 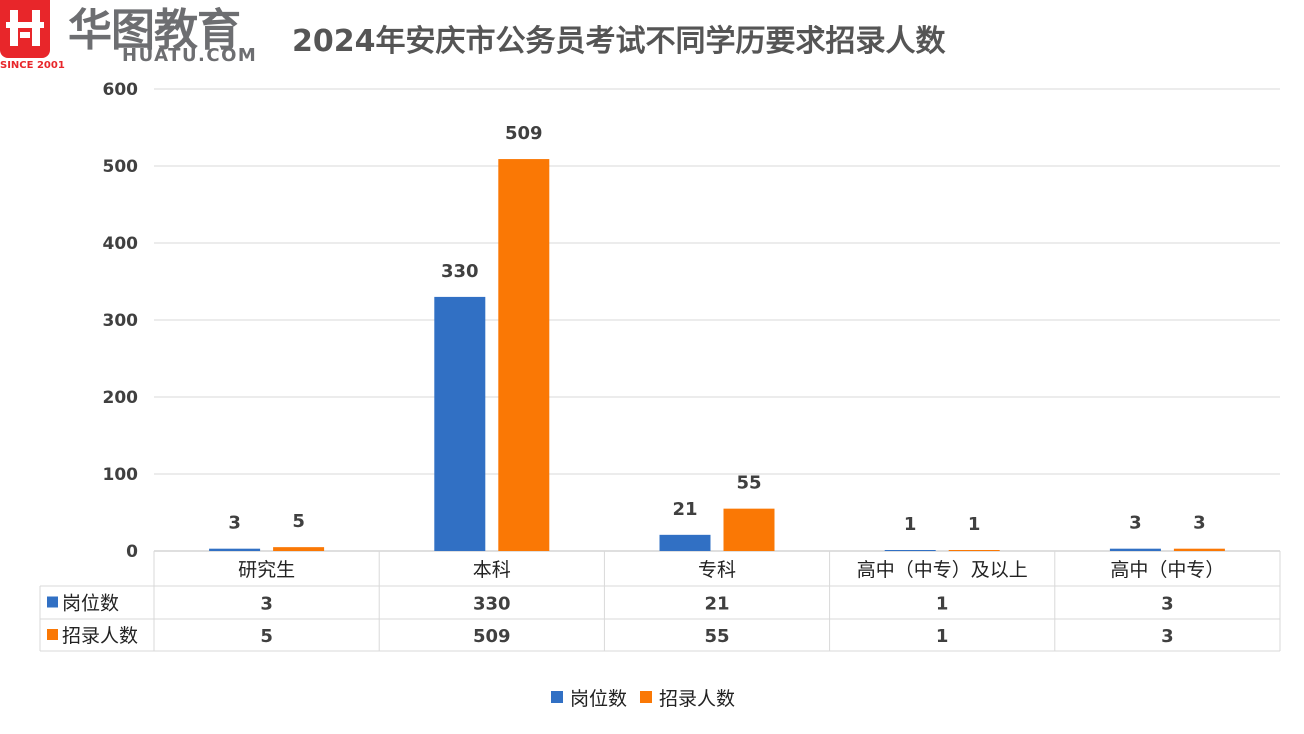 What do you see at coordinates (32, 65) in the screenshot?
I see `logo-since: SINCE 2001` at bounding box center [32, 65].